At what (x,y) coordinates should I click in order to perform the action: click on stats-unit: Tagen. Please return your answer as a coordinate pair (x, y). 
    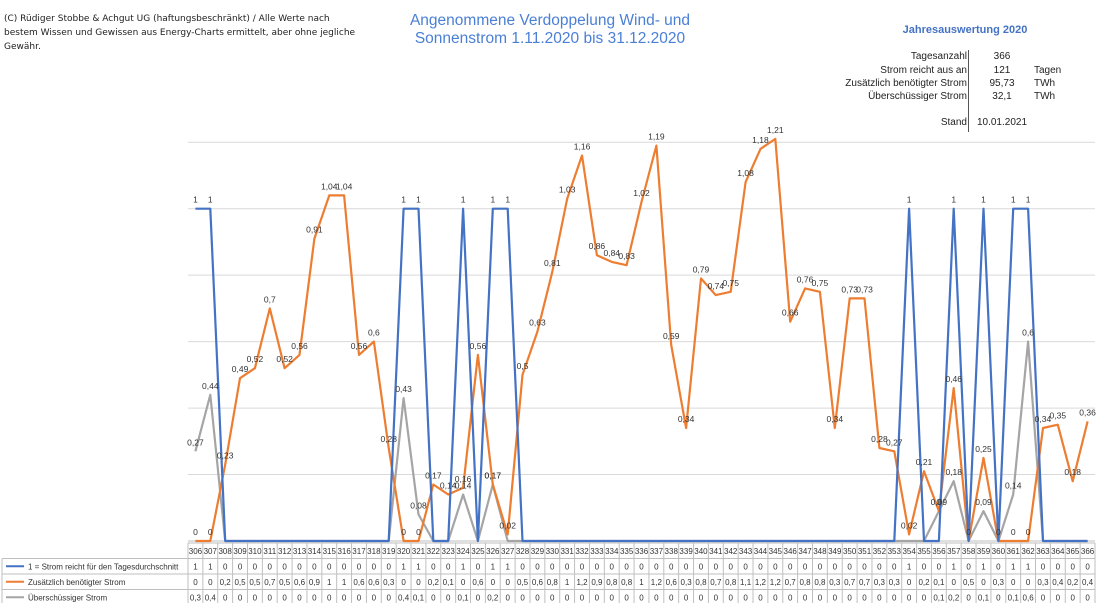
    Looking at the image, I should click on (1048, 70).